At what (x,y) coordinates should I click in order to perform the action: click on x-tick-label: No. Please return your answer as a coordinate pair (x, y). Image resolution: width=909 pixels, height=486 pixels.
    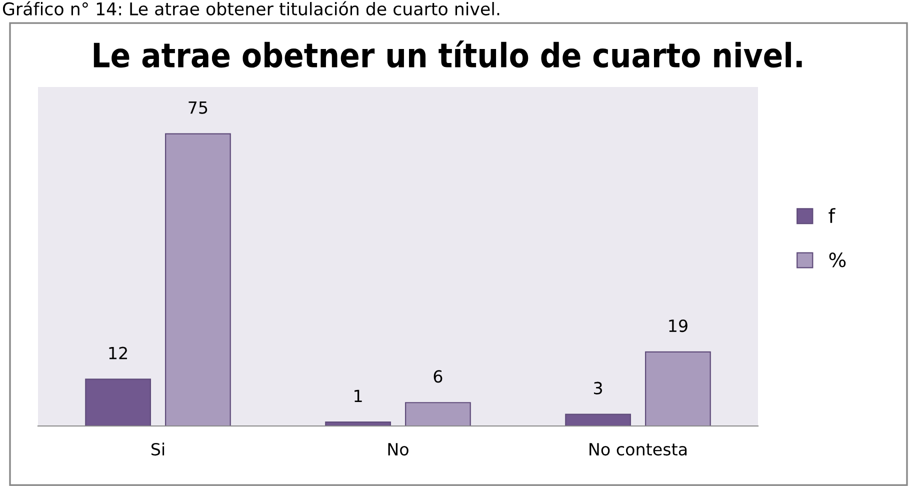
    Looking at the image, I should click on (398, 449).